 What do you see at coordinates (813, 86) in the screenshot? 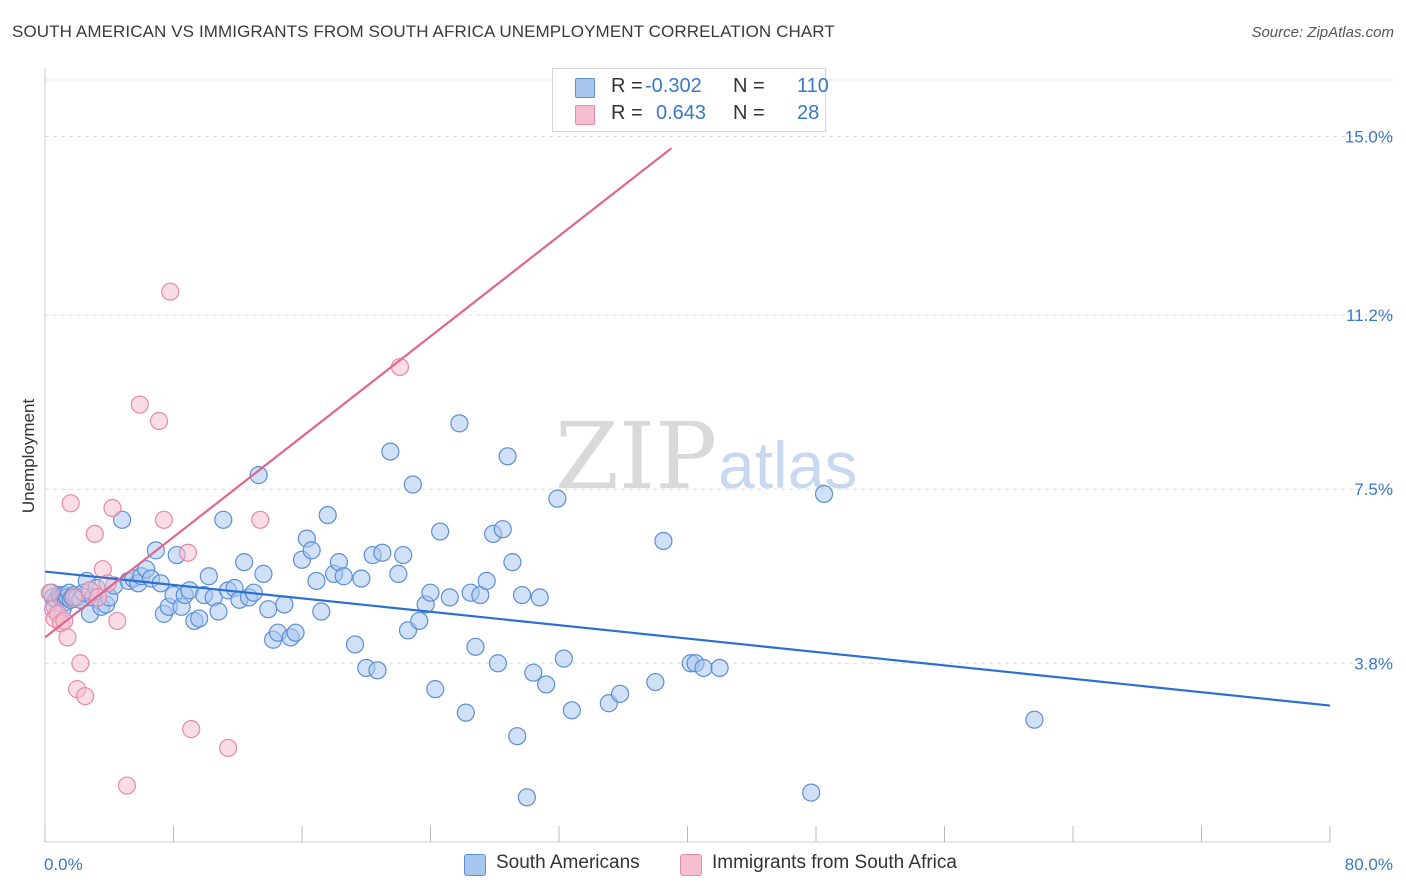
I see `legend-n-value: 110` at bounding box center [813, 86].